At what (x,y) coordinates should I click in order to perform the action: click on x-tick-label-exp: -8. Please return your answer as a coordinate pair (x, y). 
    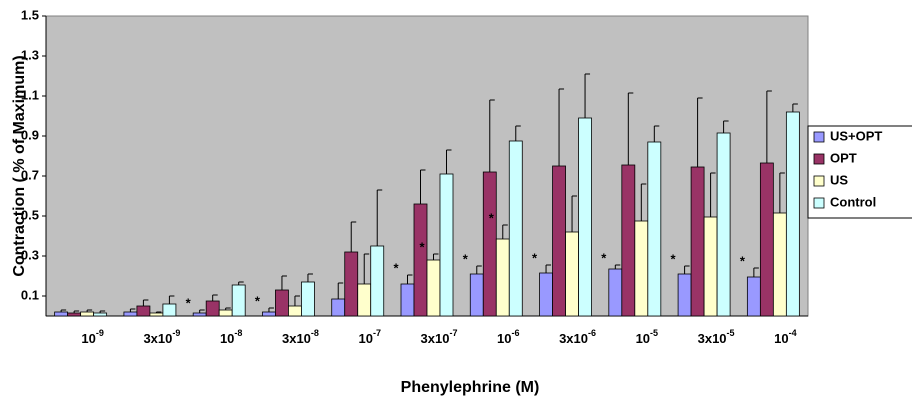
    Looking at the image, I should click on (238, 333).